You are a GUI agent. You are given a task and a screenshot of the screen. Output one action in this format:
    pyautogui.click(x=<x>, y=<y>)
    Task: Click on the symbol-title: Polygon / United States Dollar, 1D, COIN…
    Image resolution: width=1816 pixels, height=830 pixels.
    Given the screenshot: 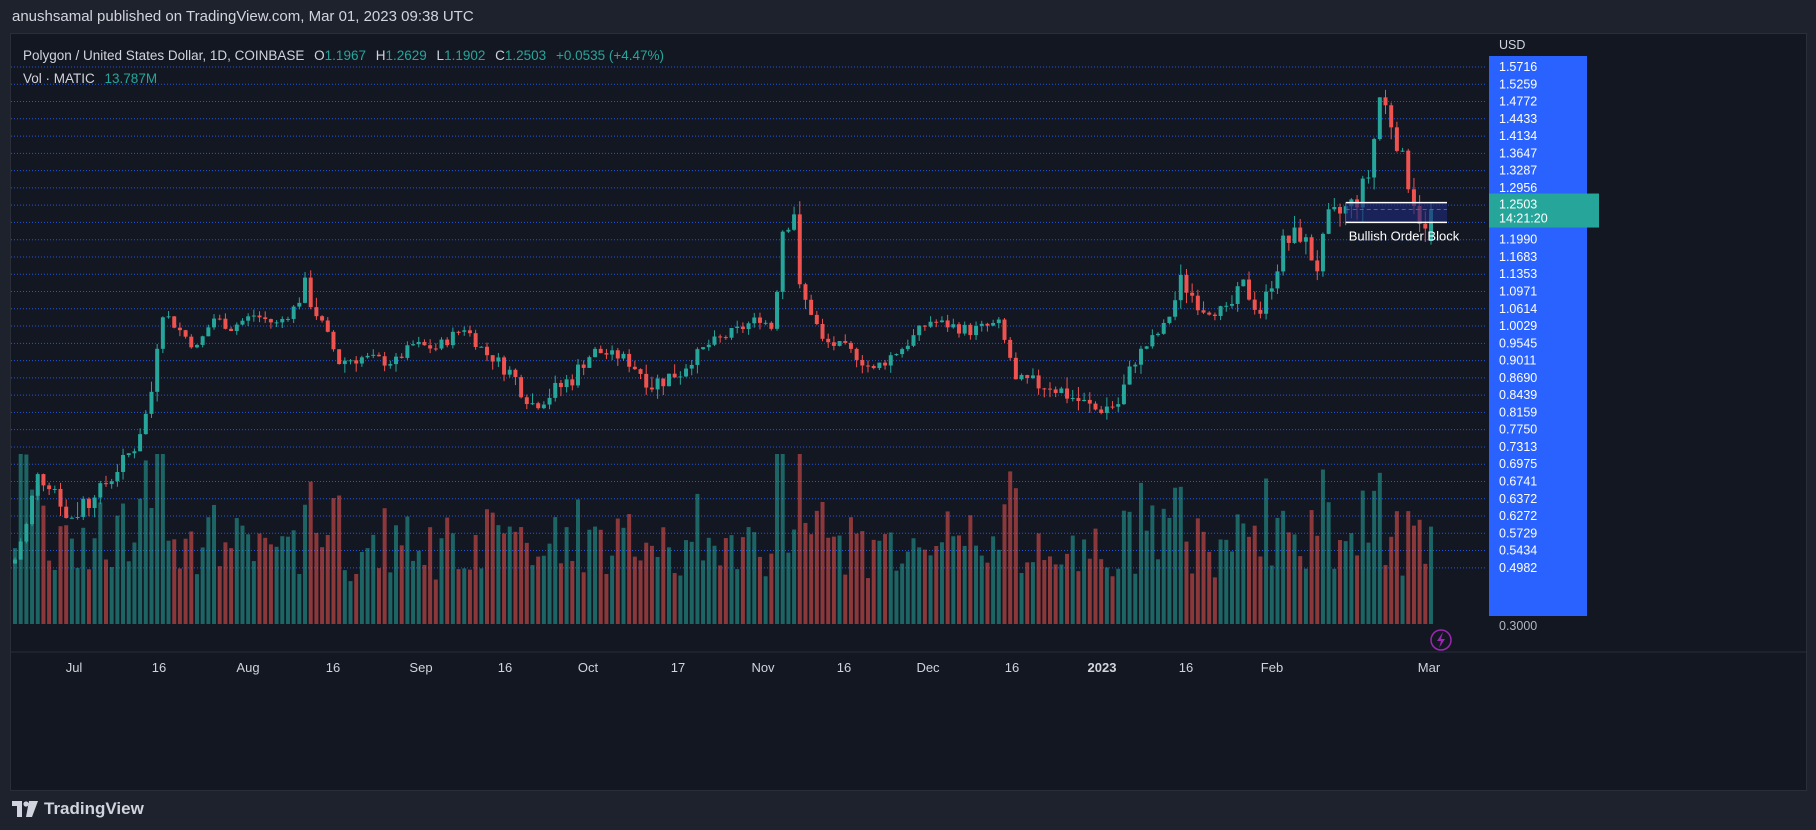 What is the action you would take?
    pyautogui.click(x=164, y=55)
    